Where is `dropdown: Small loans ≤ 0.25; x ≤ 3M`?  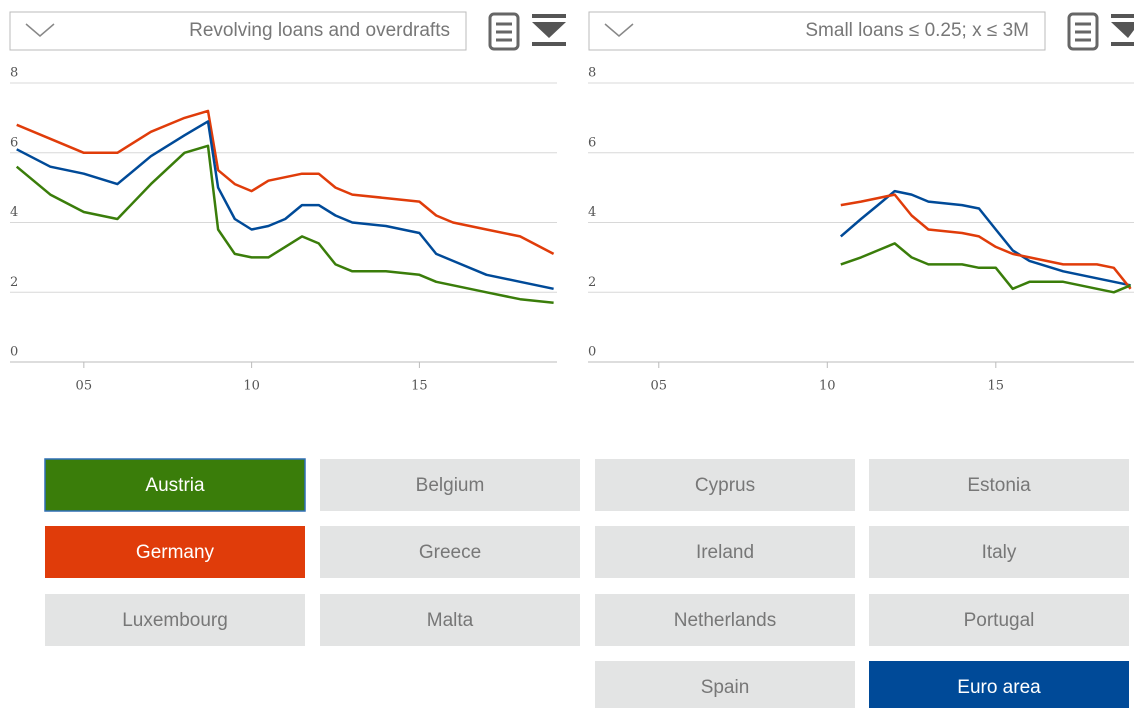
dropdown: Small loans ≤ 0.25; x ≤ 3M is located at coordinates (817, 31).